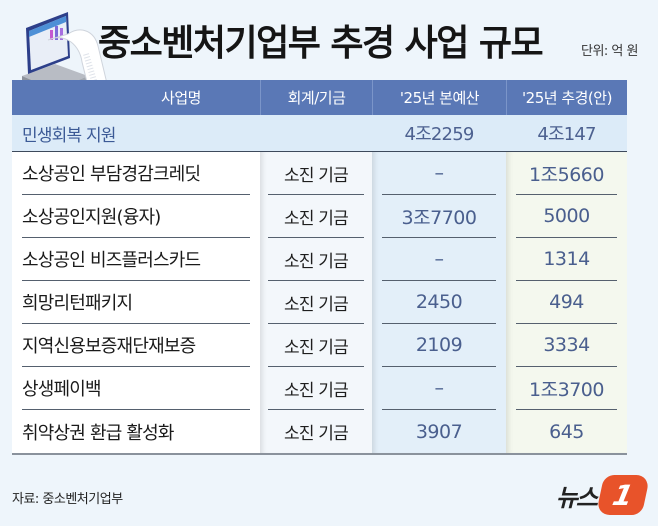  What do you see at coordinates (623, 495) in the screenshot?
I see `logo-badge-icon: 1` at bounding box center [623, 495].